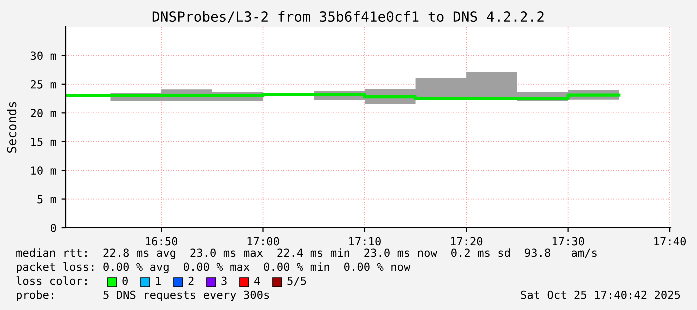 Image resolution: width=697 pixels, height=310 pixels. Describe the element at coordinates (125, 281) in the screenshot. I see `text: 0` at that location.